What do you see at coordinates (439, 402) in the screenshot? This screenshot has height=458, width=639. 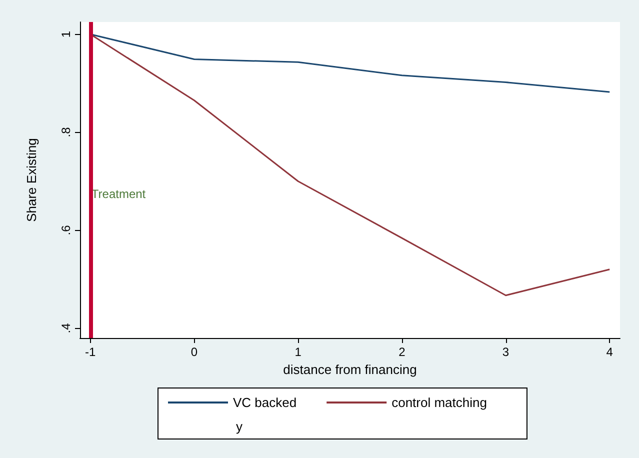 I see `legend-label: control matching` at bounding box center [439, 402].